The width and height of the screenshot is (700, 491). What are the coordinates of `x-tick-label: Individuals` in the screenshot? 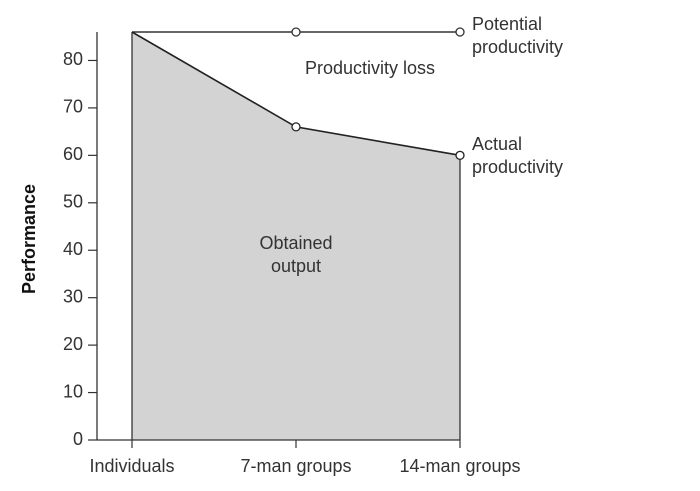 It's located at (131, 466).